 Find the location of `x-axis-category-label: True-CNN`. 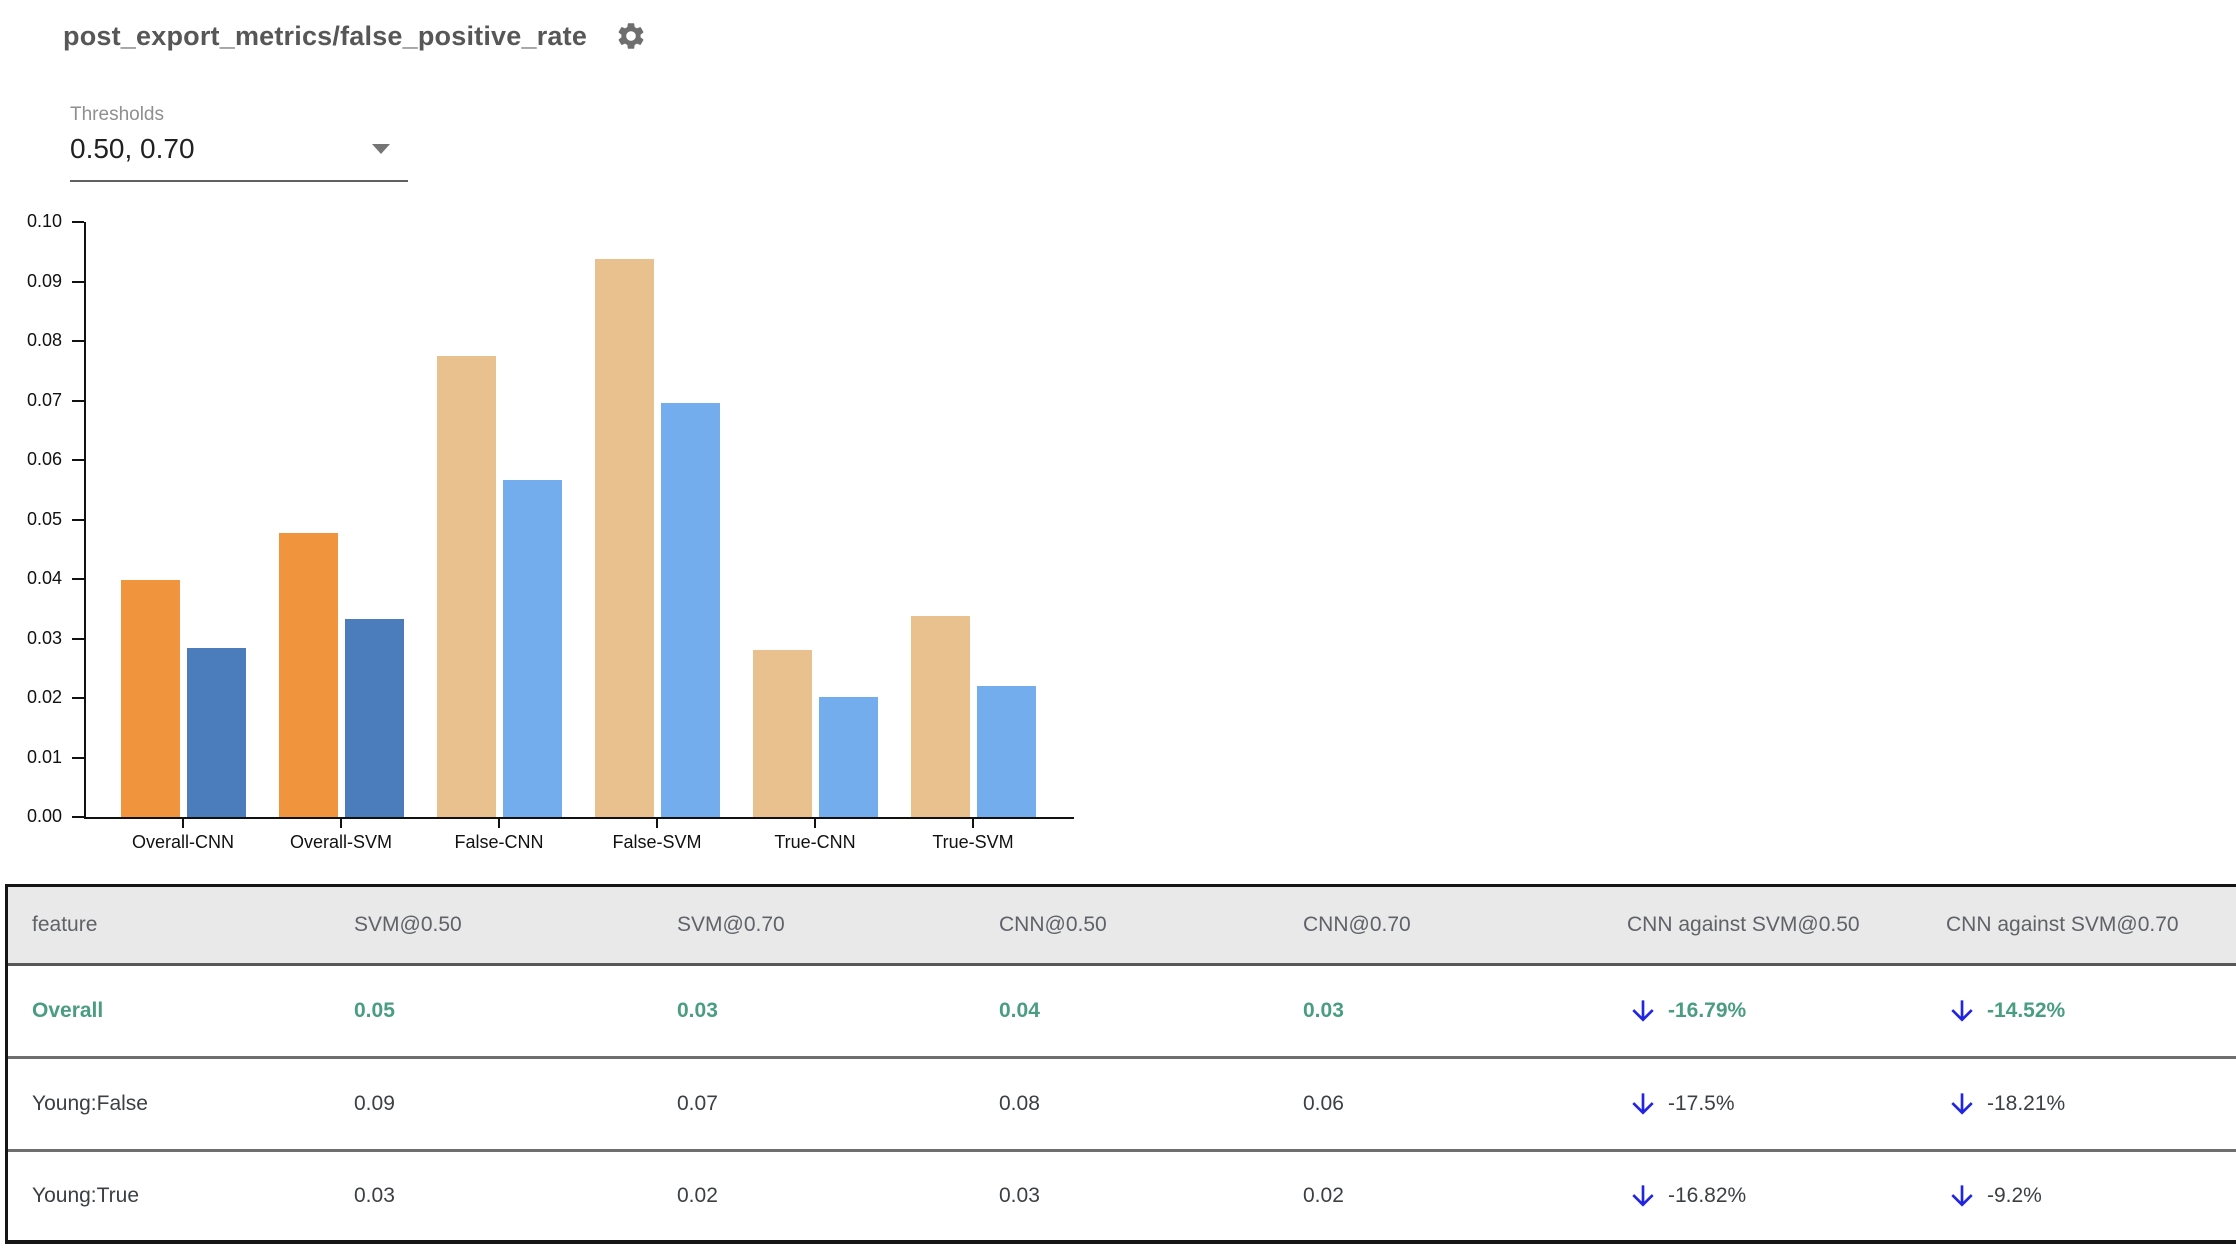

x-axis-category-label: True-CNN is located at coordinates (815, 842).